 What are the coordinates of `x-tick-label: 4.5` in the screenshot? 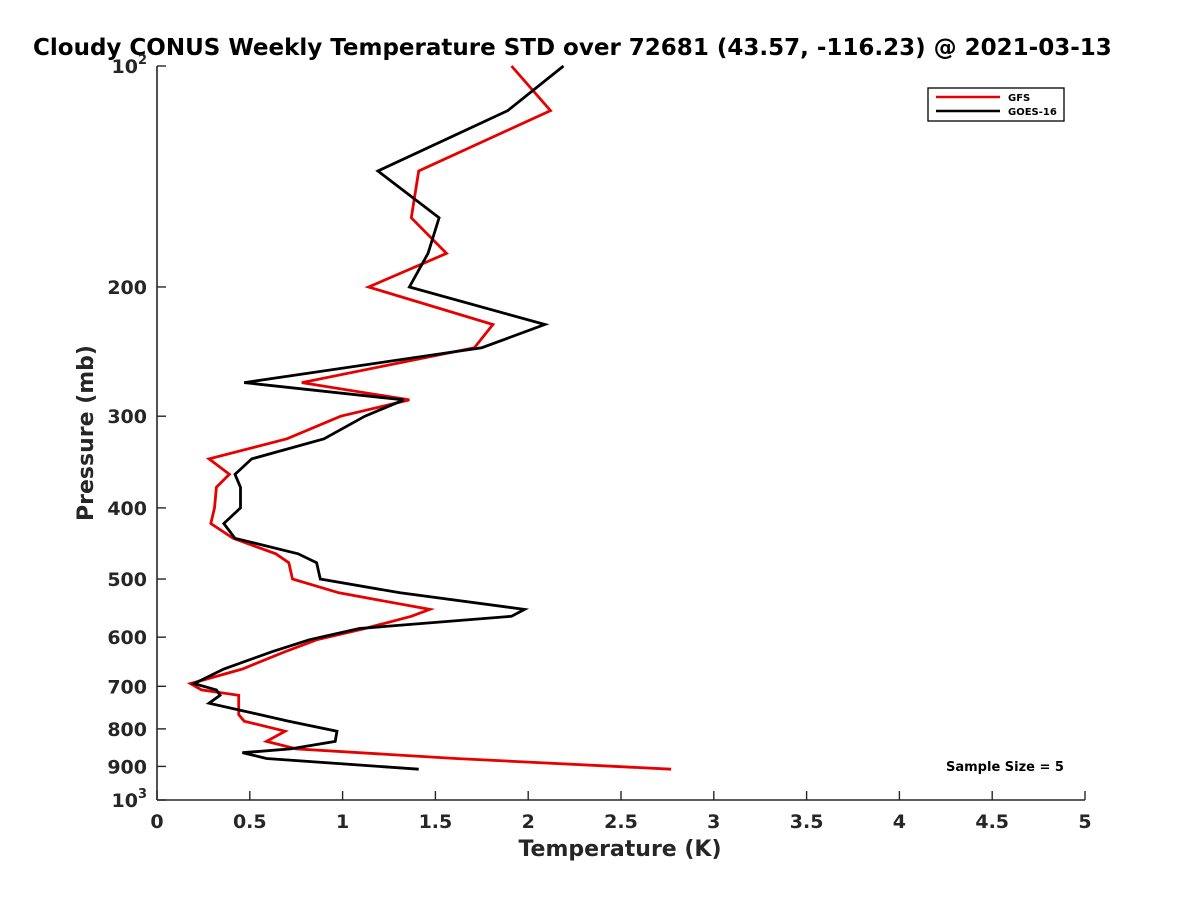 It's located at (992, 822).